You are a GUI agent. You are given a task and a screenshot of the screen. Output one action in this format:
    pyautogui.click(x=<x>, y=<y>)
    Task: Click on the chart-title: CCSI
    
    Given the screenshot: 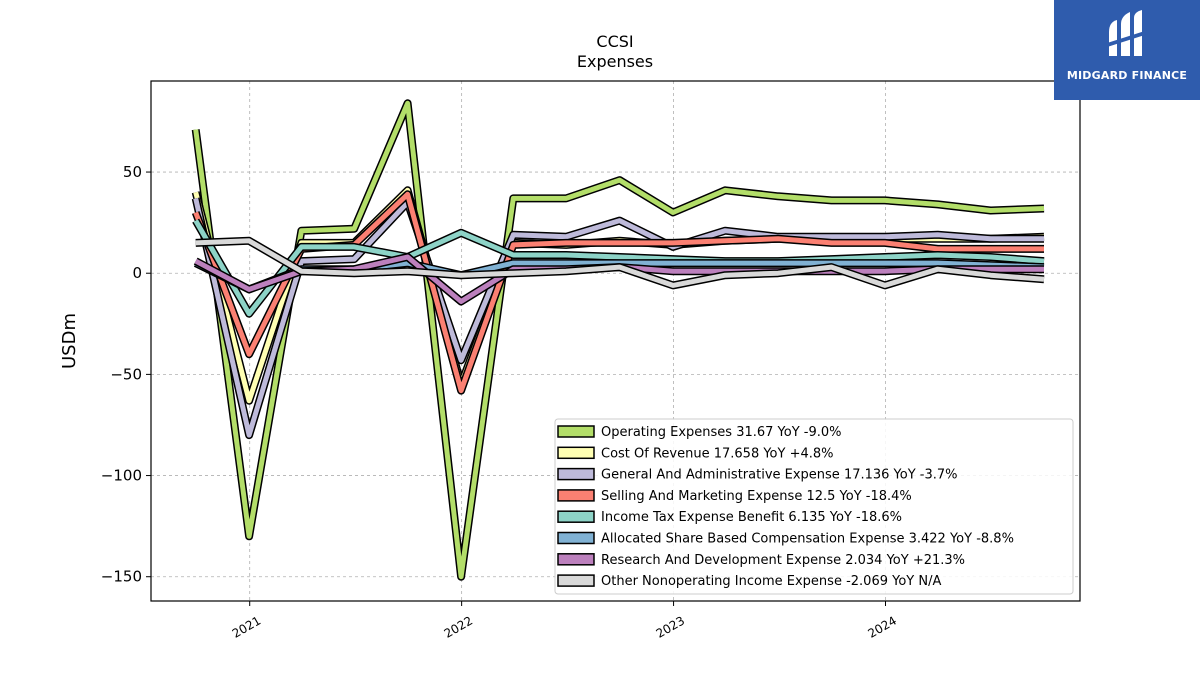 What is the action you would take?
    pyautogui.click(x=614, y=41)
    